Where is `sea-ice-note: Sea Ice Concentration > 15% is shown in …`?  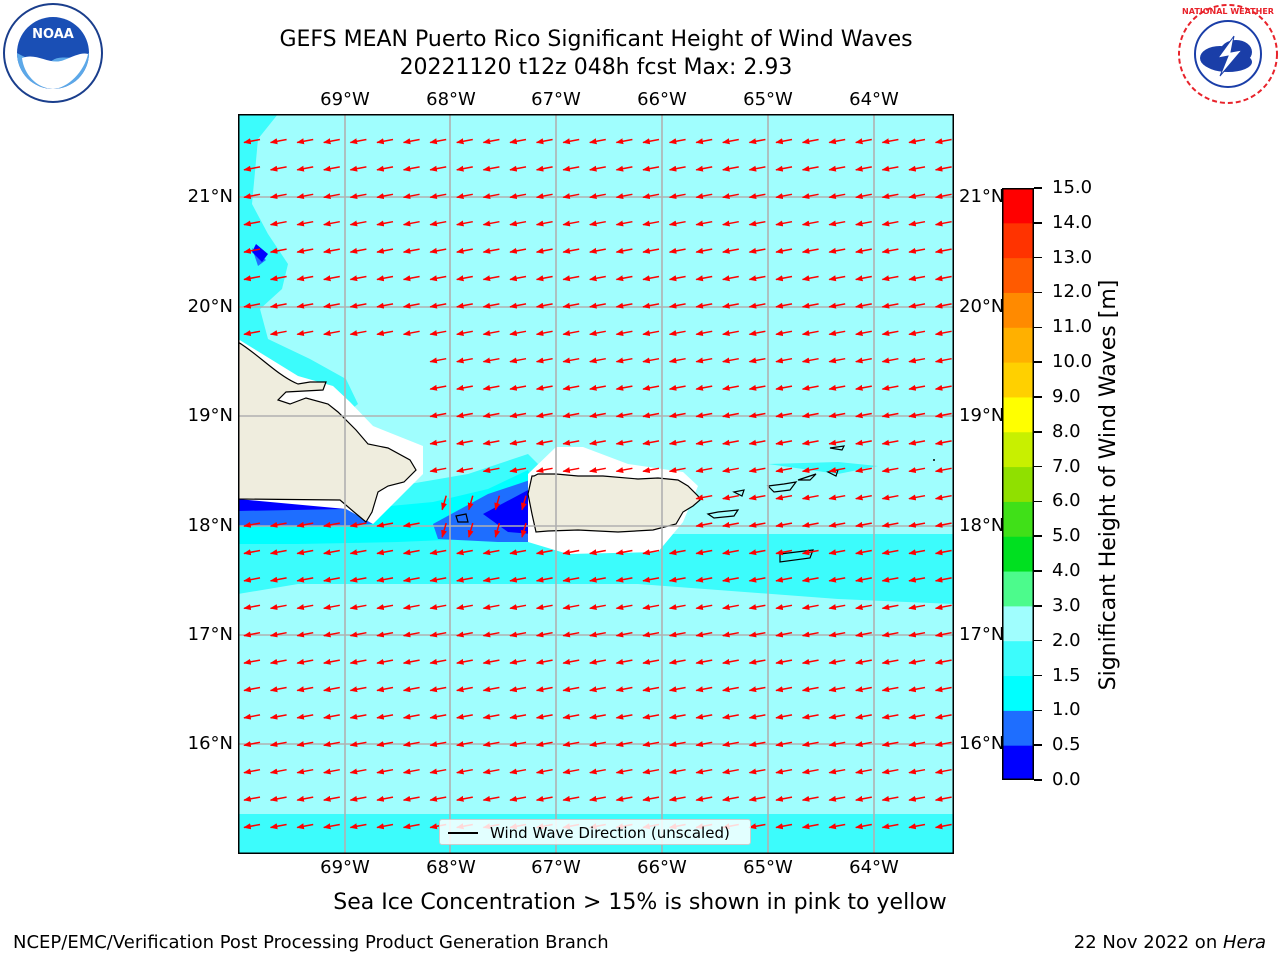 sea-ice-note: Sea Ice Concentration > 15% is shown in … is located at coordinates (640, 902).